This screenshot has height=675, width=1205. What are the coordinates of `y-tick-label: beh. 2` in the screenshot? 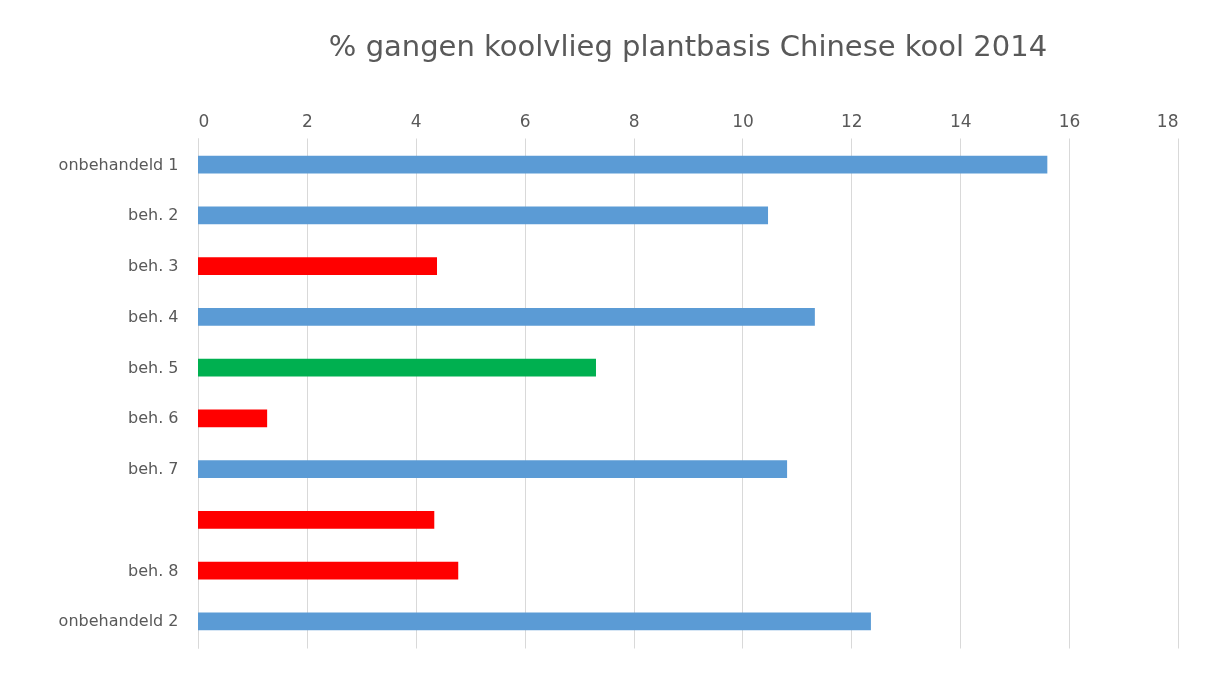 It's located at (153, 215).